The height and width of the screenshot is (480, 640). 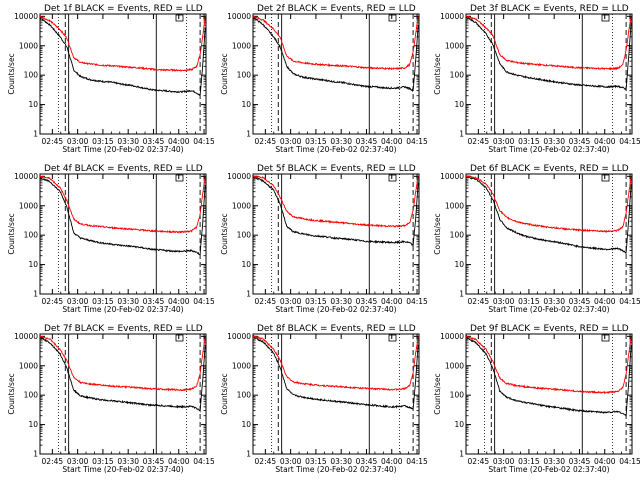 I want to click on panel-title: Det 4f BLACK = Events, RED = LLD, so click(x=123, y=169).